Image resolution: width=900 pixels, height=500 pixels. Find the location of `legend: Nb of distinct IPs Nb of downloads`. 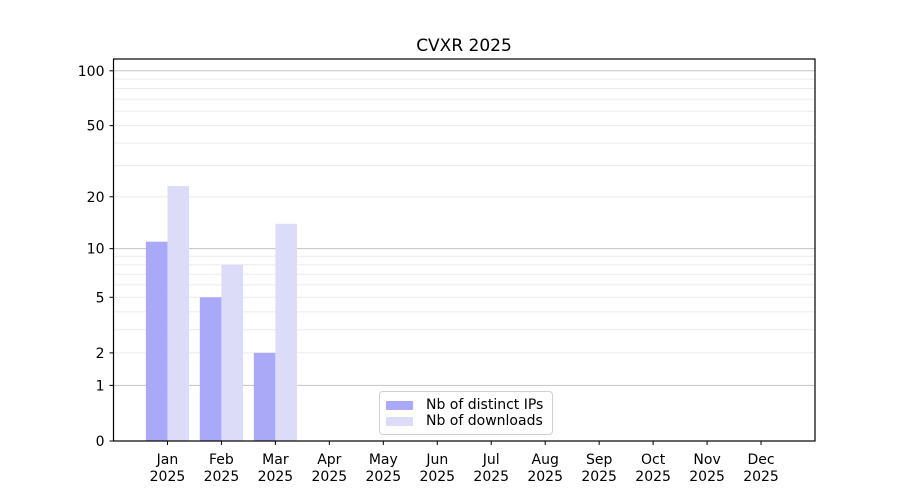

legend: Nb of distinct IPs Nb of downloads is located at coordinates (466, 413).